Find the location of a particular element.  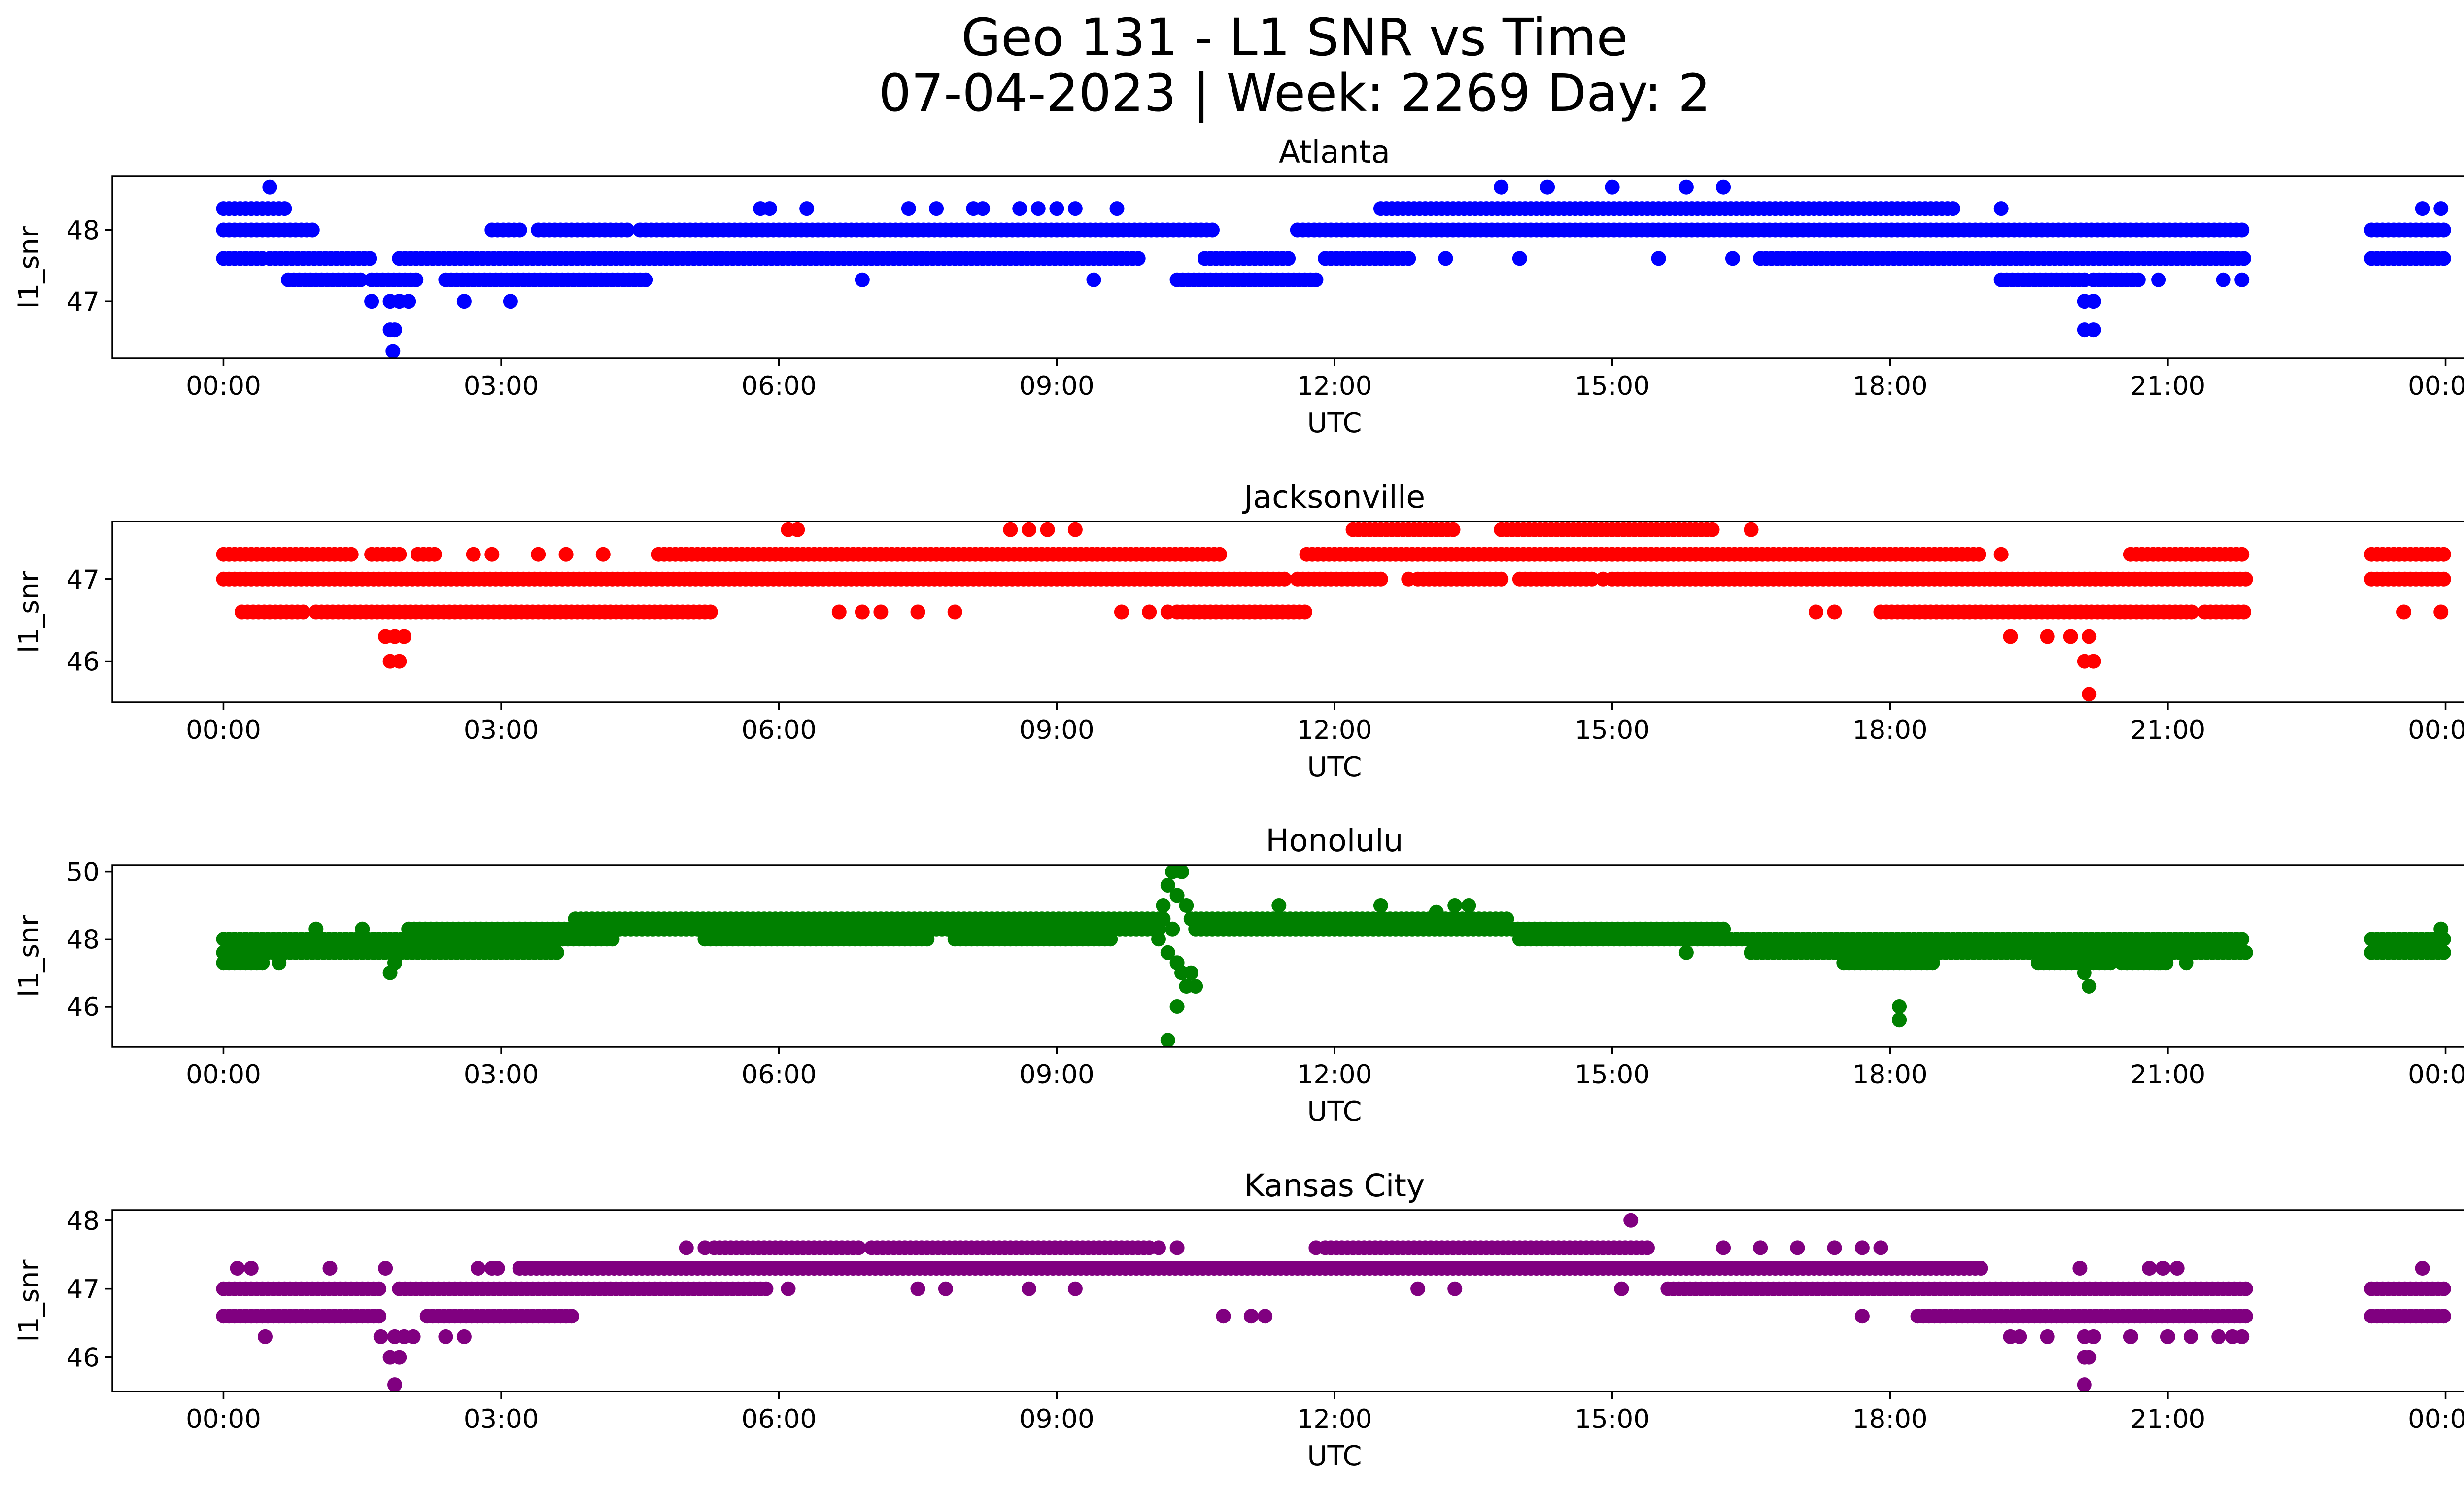

x-tick-label: 12:00 is located at coordinates (1334, 730).